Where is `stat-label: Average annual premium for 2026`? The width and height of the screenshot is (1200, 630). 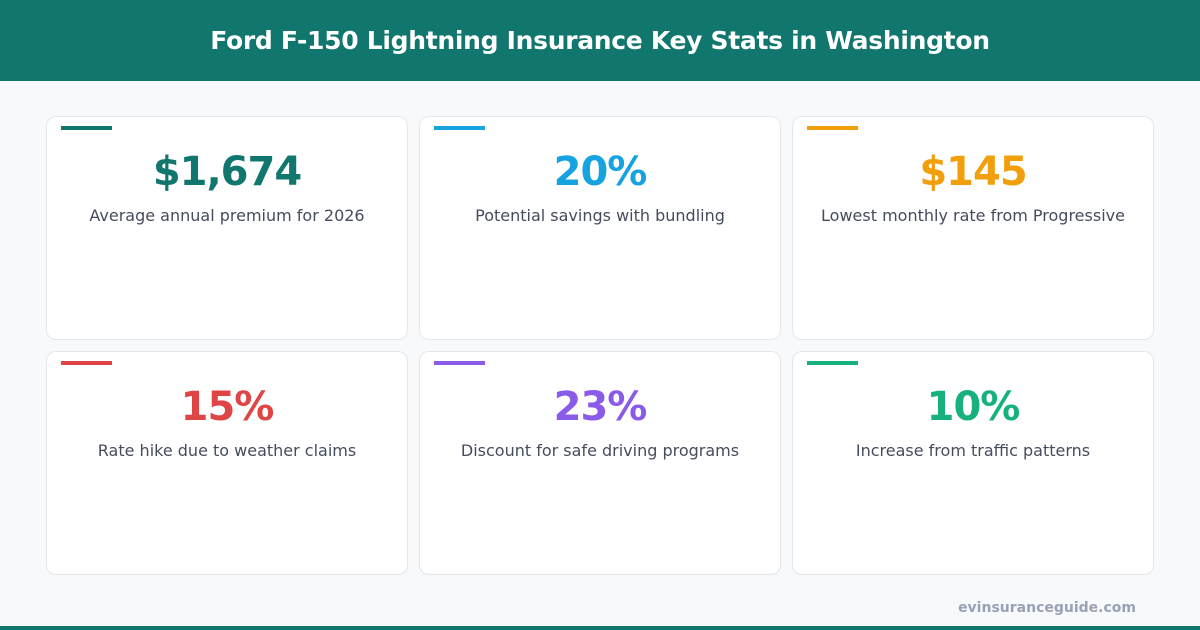 stat-label: Average annual premium for 2026 is located at coordinates (227, 215).